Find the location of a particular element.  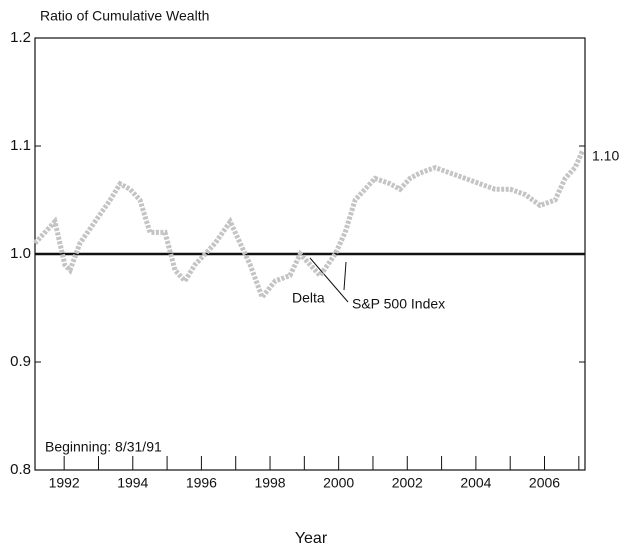

x-tick-label: 1996 is located at coordinates (201, 483).